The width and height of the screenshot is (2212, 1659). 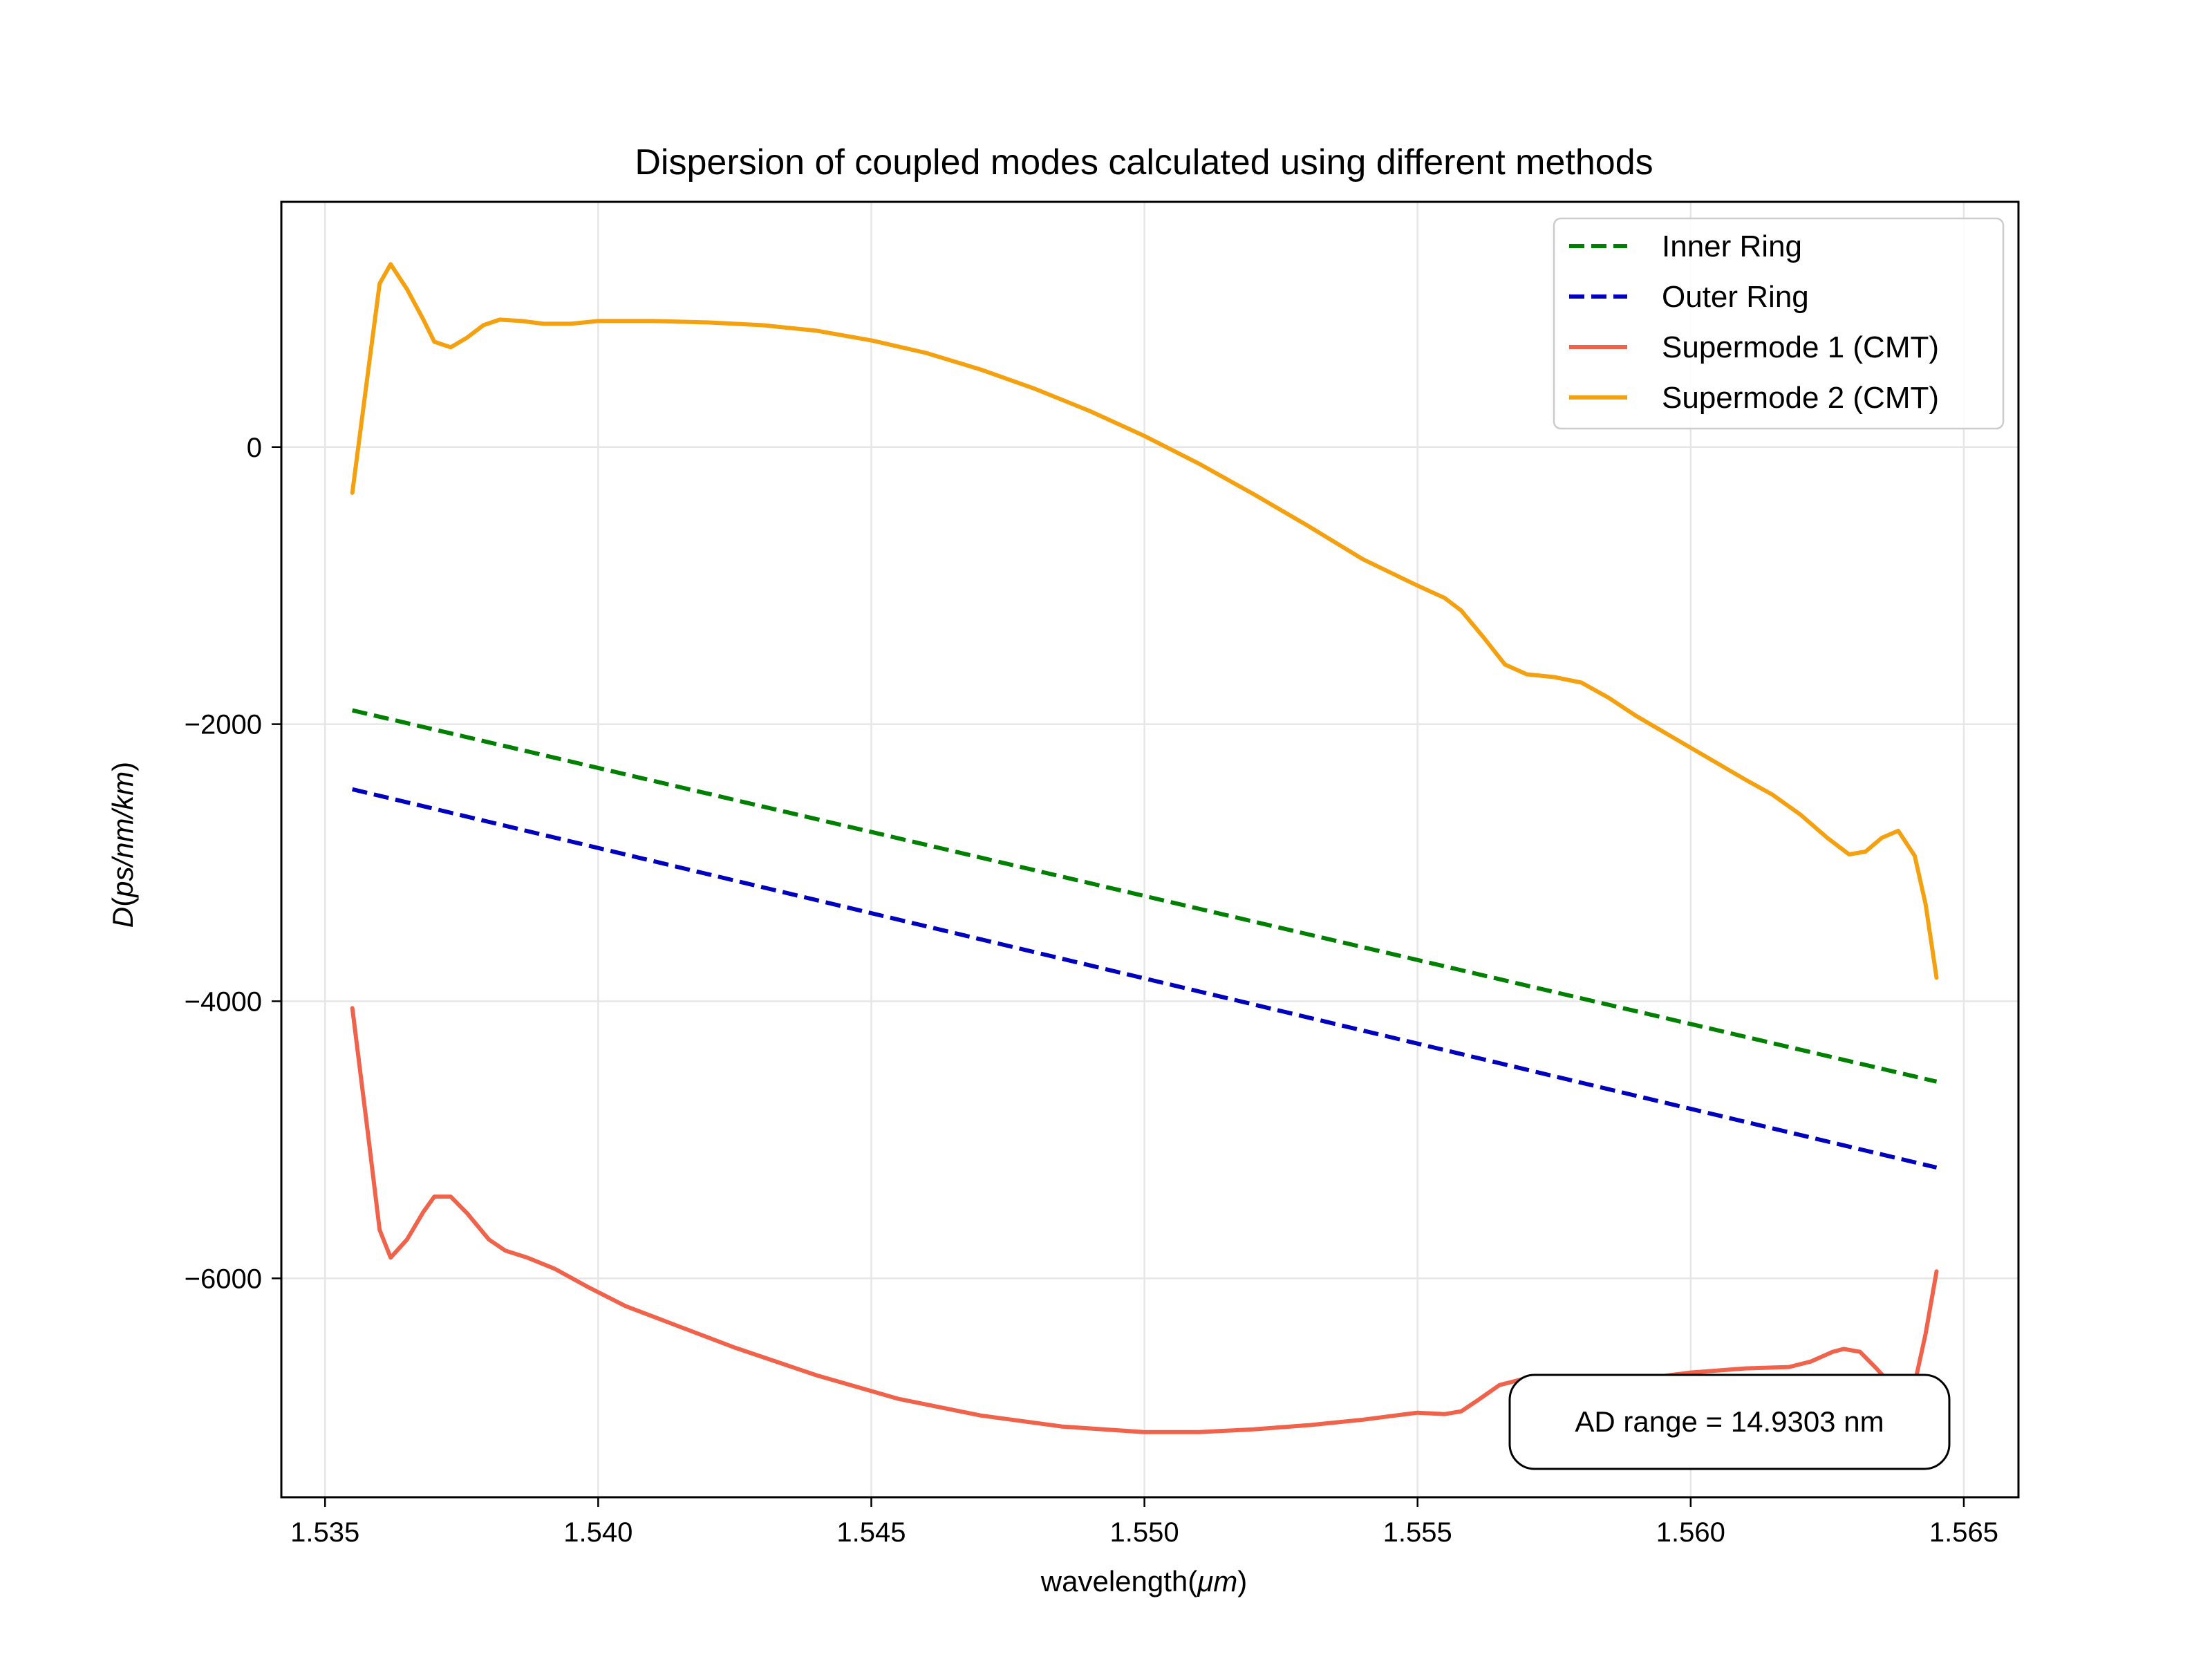 I want to click on ad-range-annotation: AD range = 14.9303 nm, so click(x=1729, y=1422).